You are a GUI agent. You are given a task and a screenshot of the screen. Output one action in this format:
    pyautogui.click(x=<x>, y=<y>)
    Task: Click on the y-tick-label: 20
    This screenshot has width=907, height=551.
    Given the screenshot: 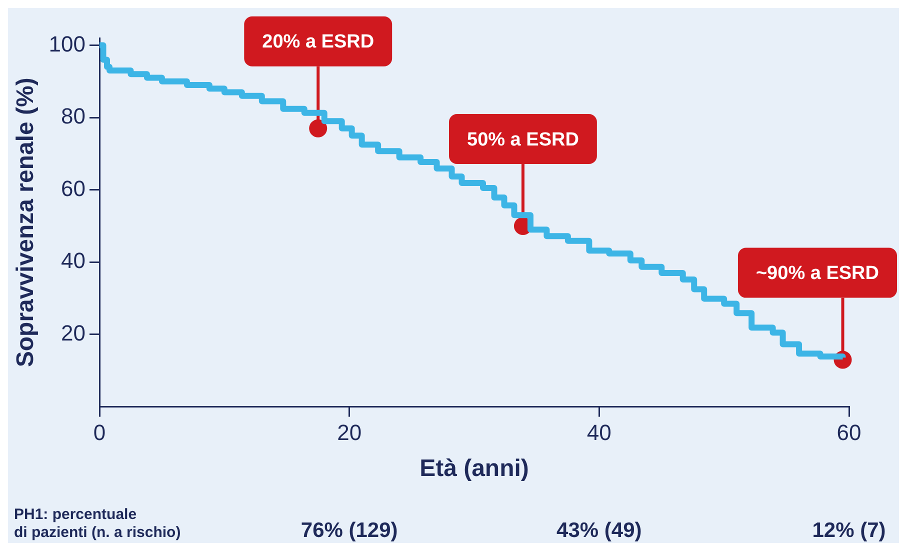 What is the action you would take?
    pyautogui.click(x=73, y=333)
    